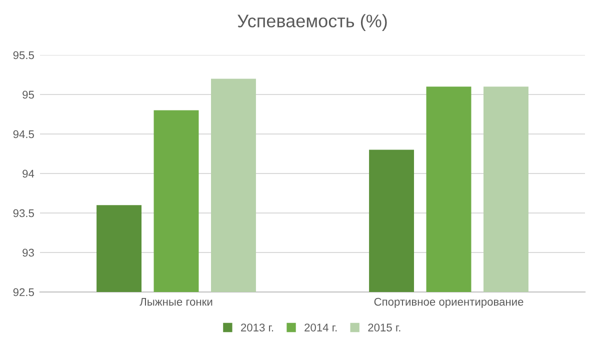  What do you see at coordinates (176, 302) in the screenshot?
I see `x-tick-label: Лыжные гонки` at bounding box center [176, 302].